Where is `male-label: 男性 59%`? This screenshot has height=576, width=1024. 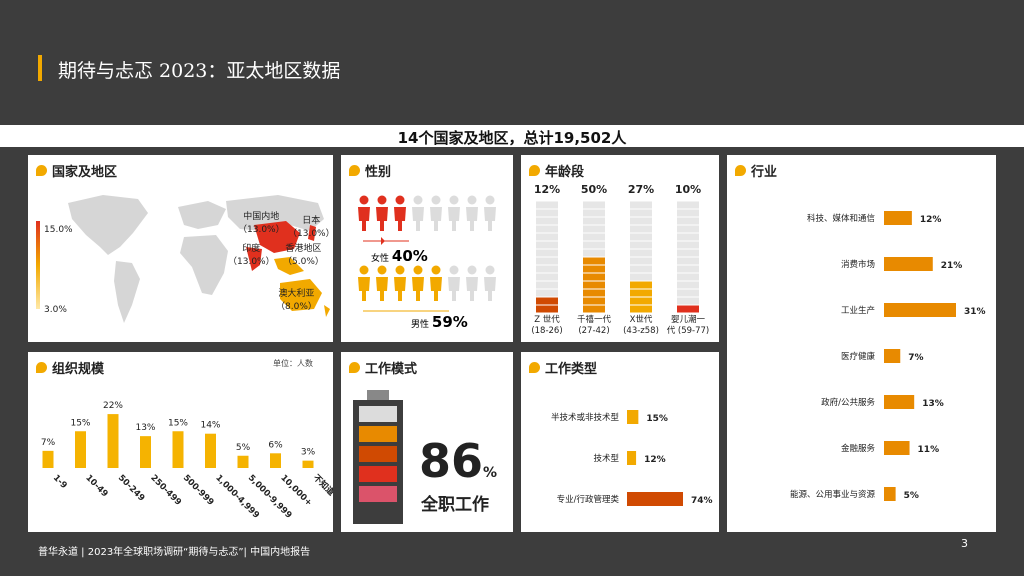 male-label: 男性 59% is located at coordinates (439, 322).